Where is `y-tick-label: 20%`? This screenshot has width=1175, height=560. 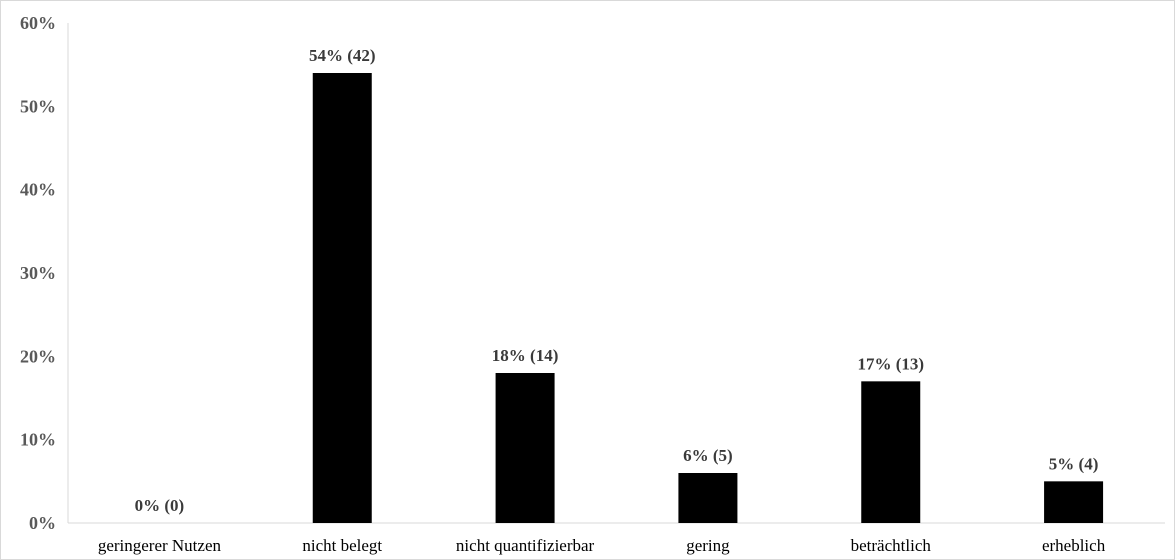 y-tick-label: 20% is located at coordinates (38, 356).